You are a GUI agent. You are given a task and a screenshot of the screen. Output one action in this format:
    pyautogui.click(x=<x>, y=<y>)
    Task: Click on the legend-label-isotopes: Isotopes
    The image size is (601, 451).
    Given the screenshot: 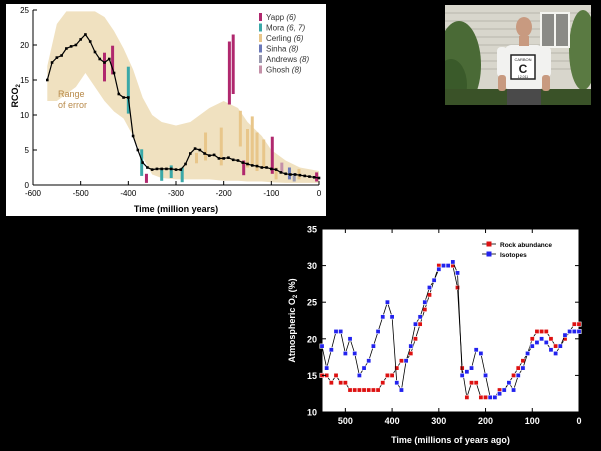 What is the action you would take?
    pyautogui.click(x=513, y=255)
    